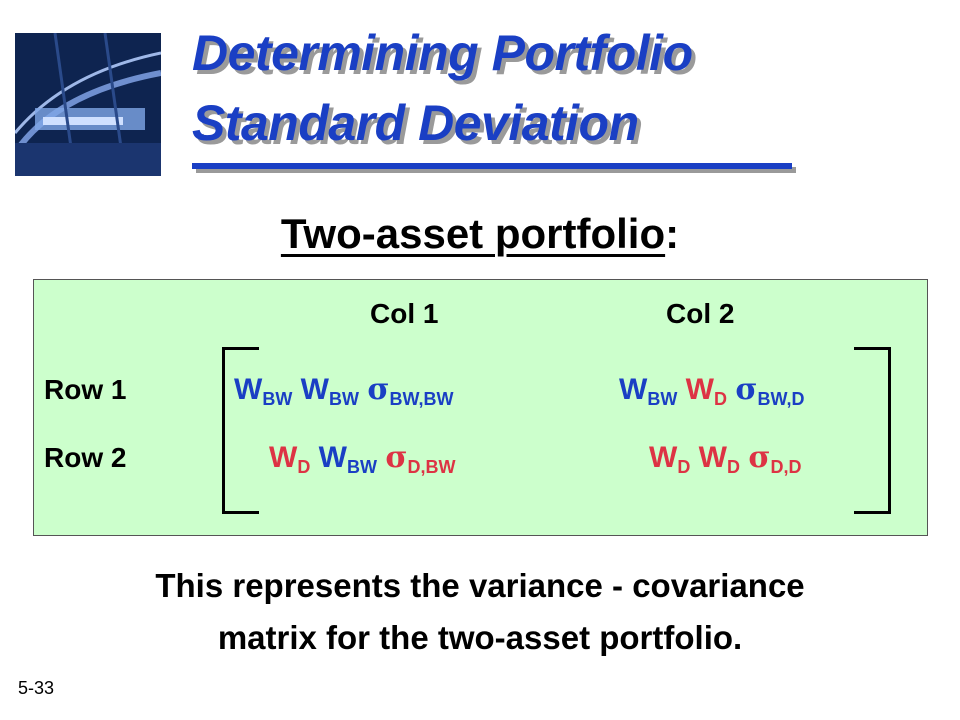 The image size is (960, 720). I want to click on col-2-header: Col 2, so click(700, 313).